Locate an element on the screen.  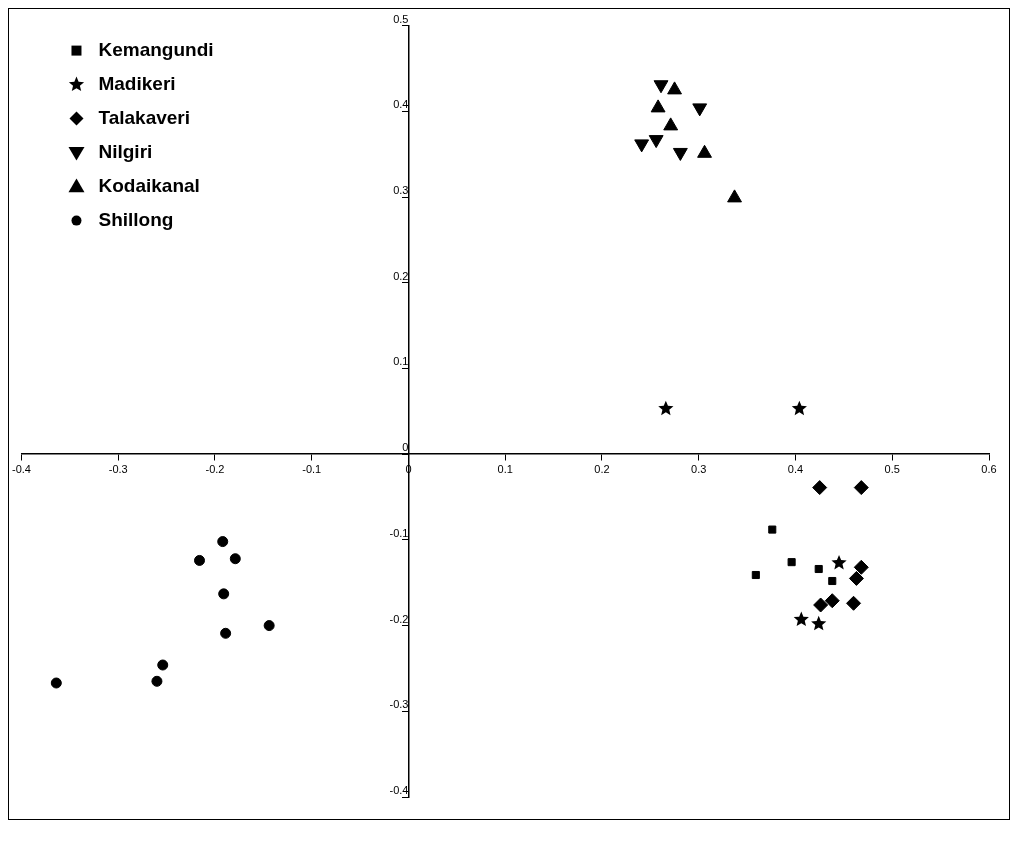
x-tick-label: 0.3 is located at coordinates (699, 468).